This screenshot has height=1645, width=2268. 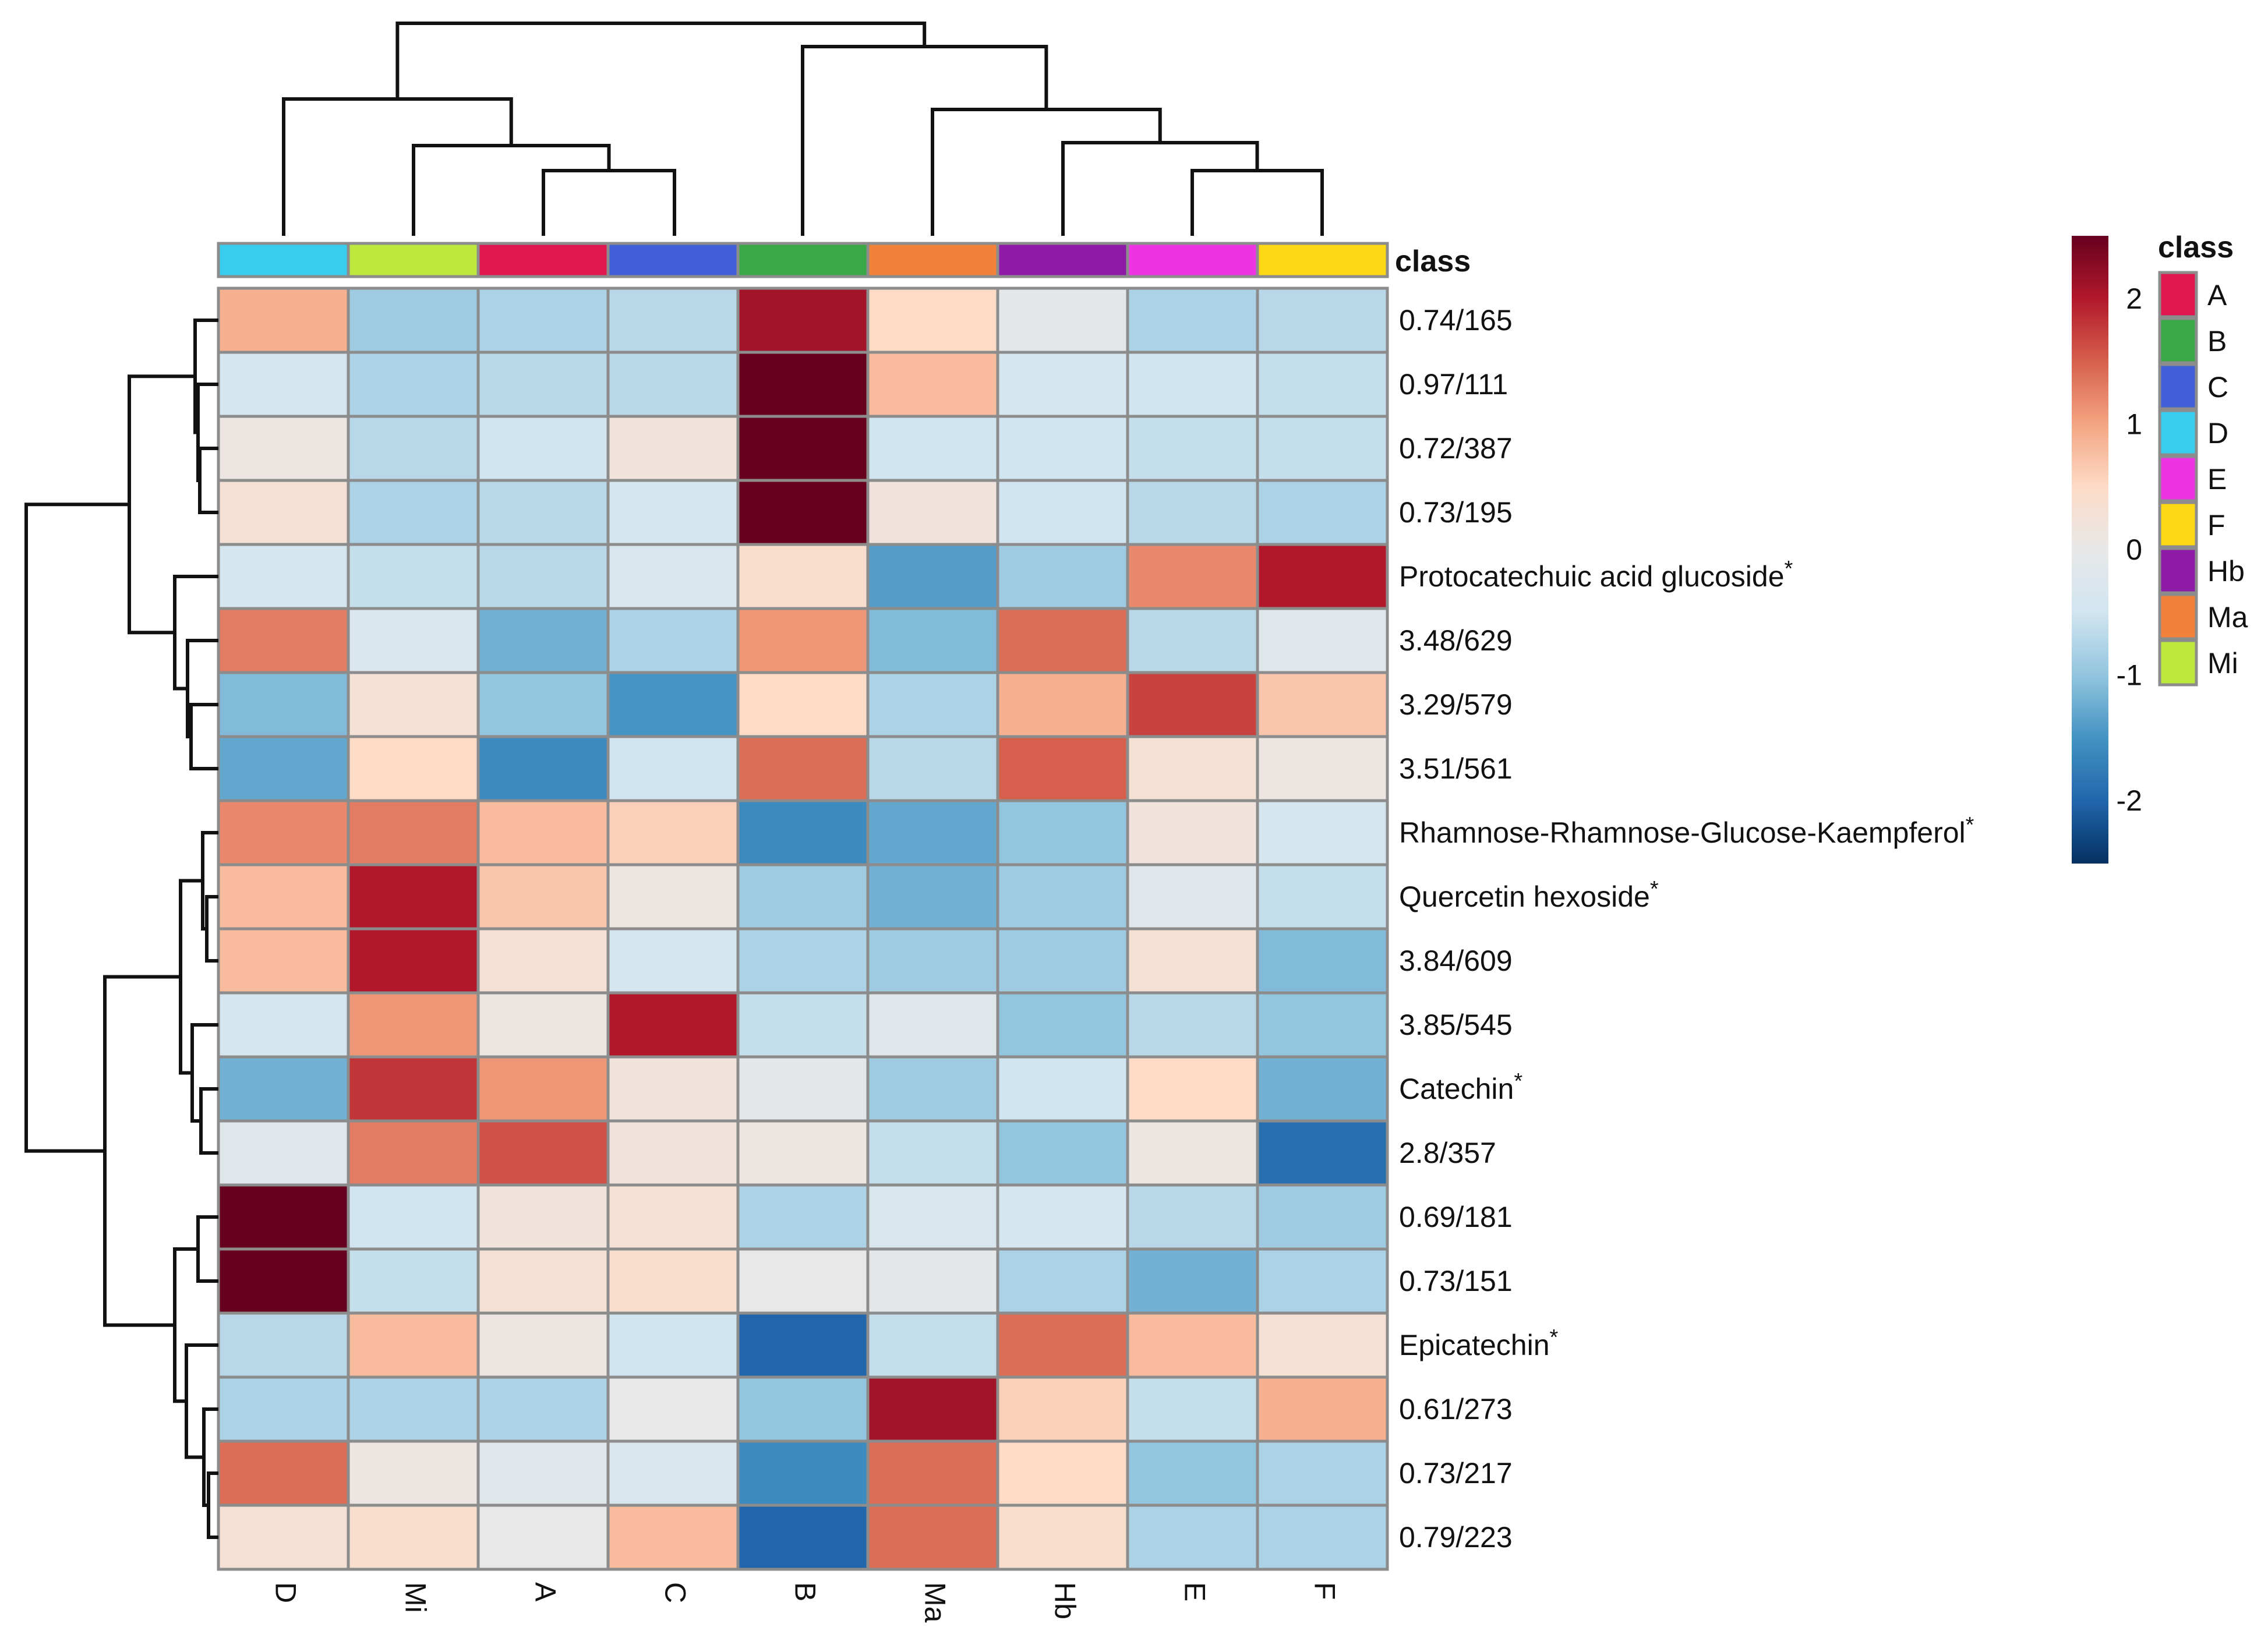 What do you see at coordinates (1456, 960) in the screenshot?
I see `row-label: 3.84/609` at bounding box center [1456, 960].